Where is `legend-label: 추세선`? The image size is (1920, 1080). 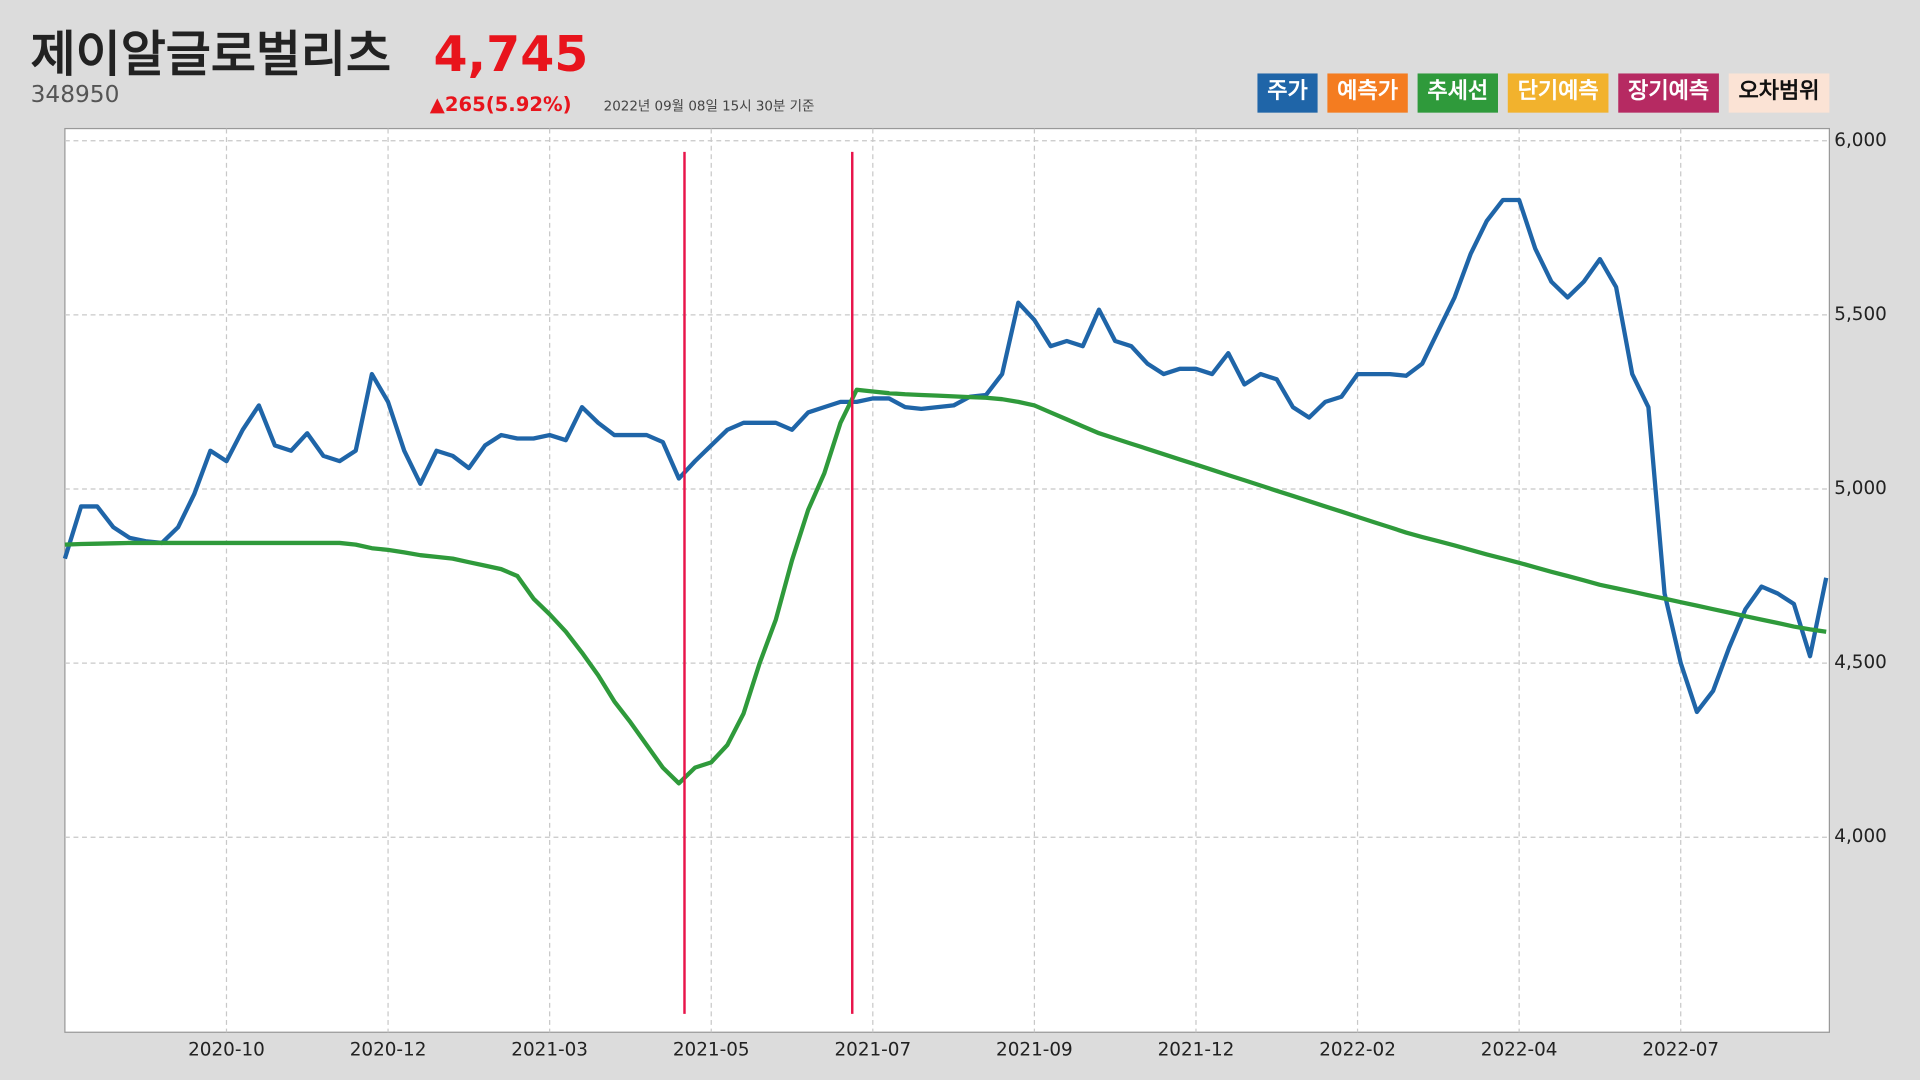
legend-label: 추세선 is located at coordinates (1457, 91).